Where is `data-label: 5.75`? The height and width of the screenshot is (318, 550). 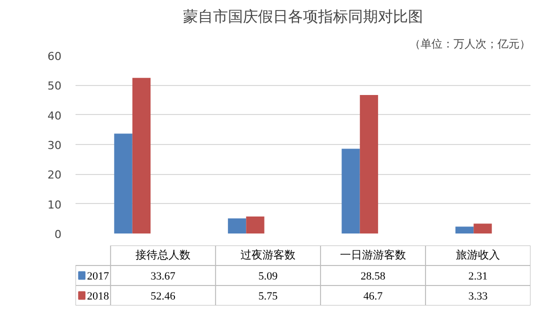
data-label: 5.75 is located at coordinates (268, 296).